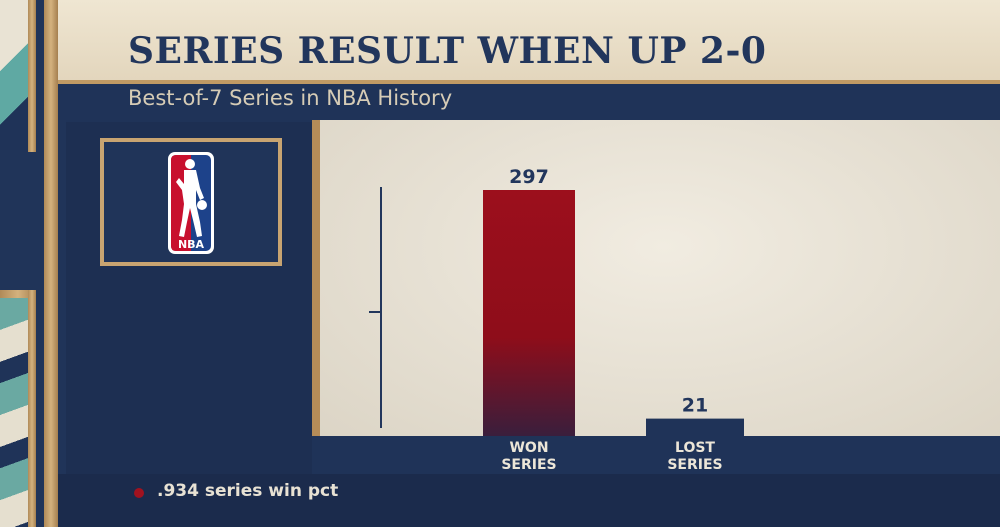  What do you see at coordinates (528, 448) in the screenshot?
I see `category-label: WON` at bounding box center [528, 448].